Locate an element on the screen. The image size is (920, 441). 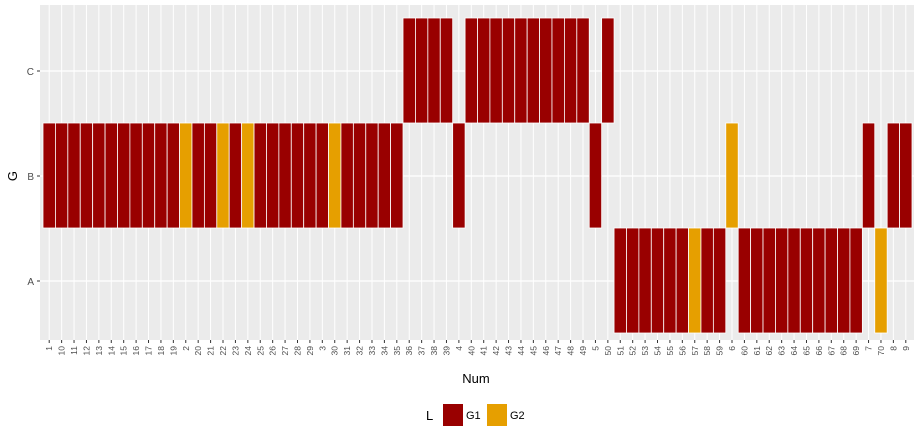
x-tick-label: 36 is located at coordinates (409, 351).